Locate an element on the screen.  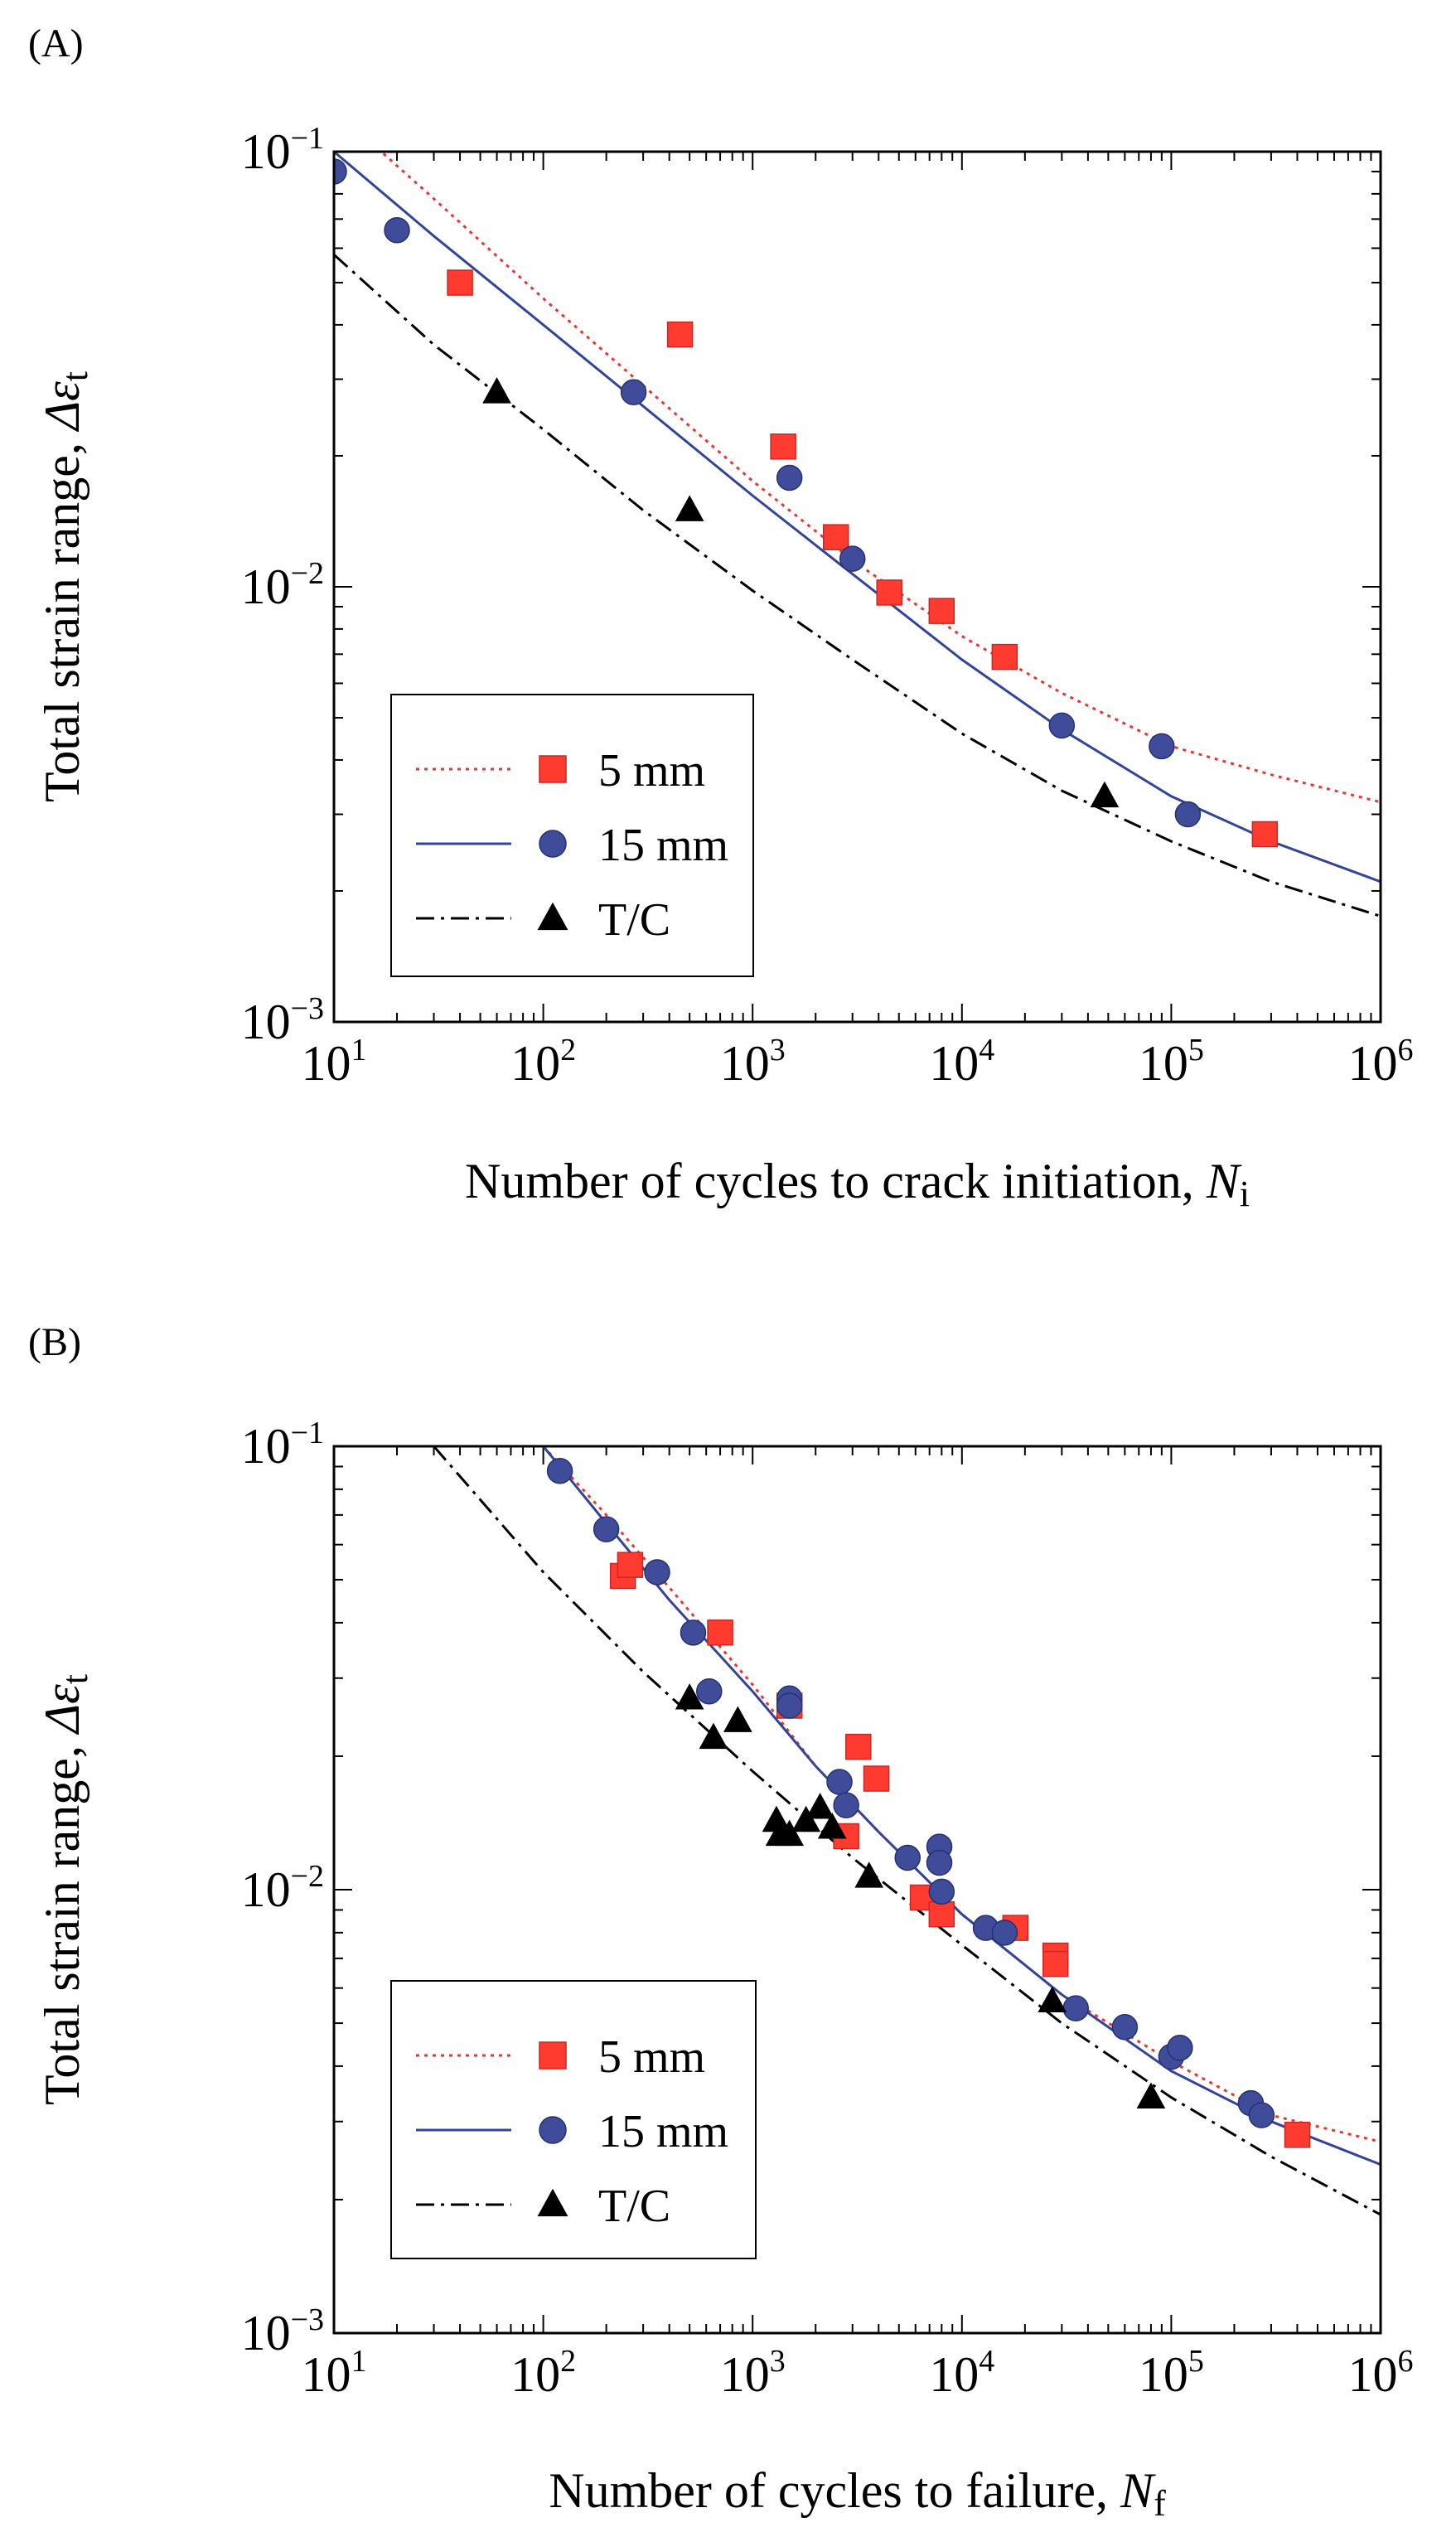
x-axis-title: Number of cycles to failure, Nf is located at coordinates (857, 2494).